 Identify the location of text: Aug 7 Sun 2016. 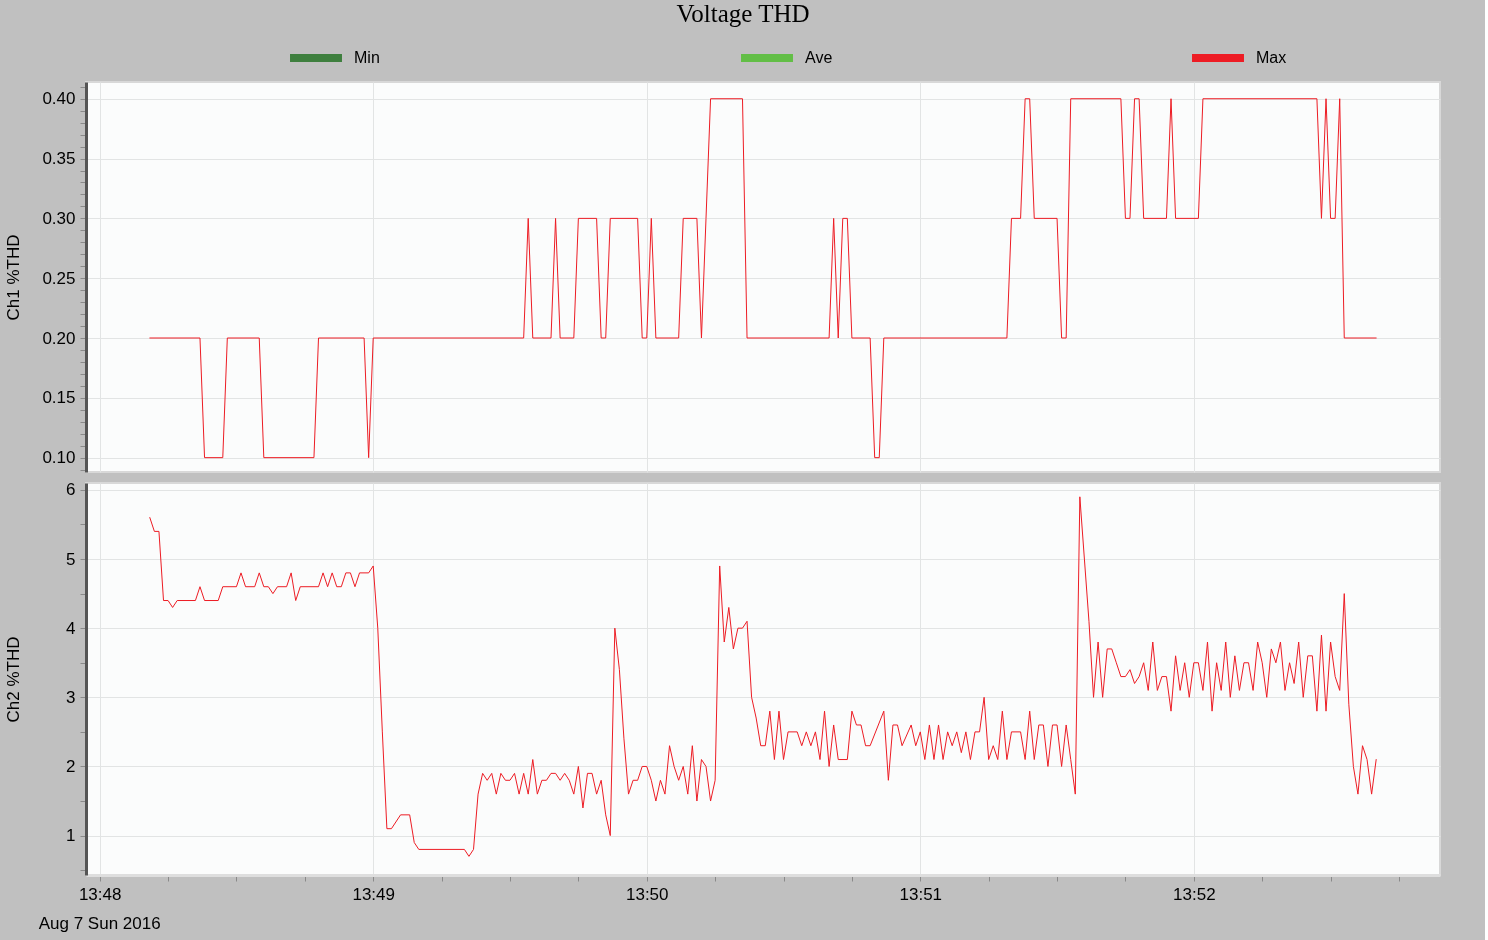
(99, 923).